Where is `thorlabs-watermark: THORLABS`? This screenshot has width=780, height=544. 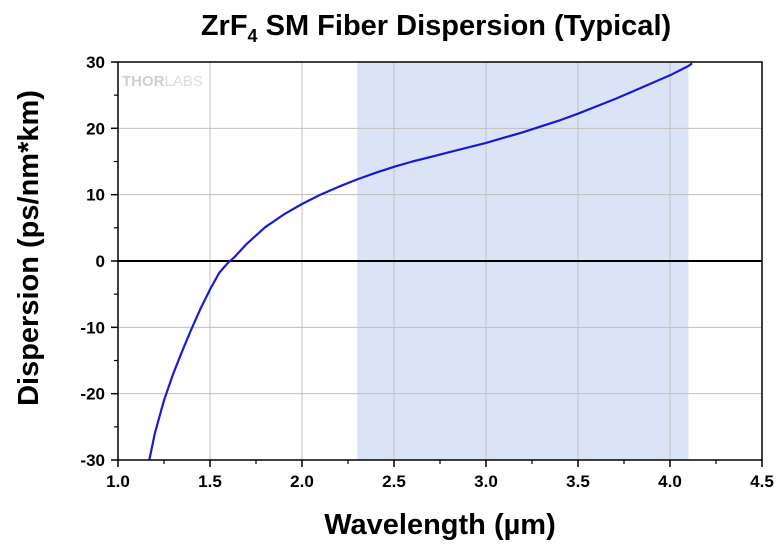
thorlabs-watermark: THORLABS is located at coordinates (162, 81).